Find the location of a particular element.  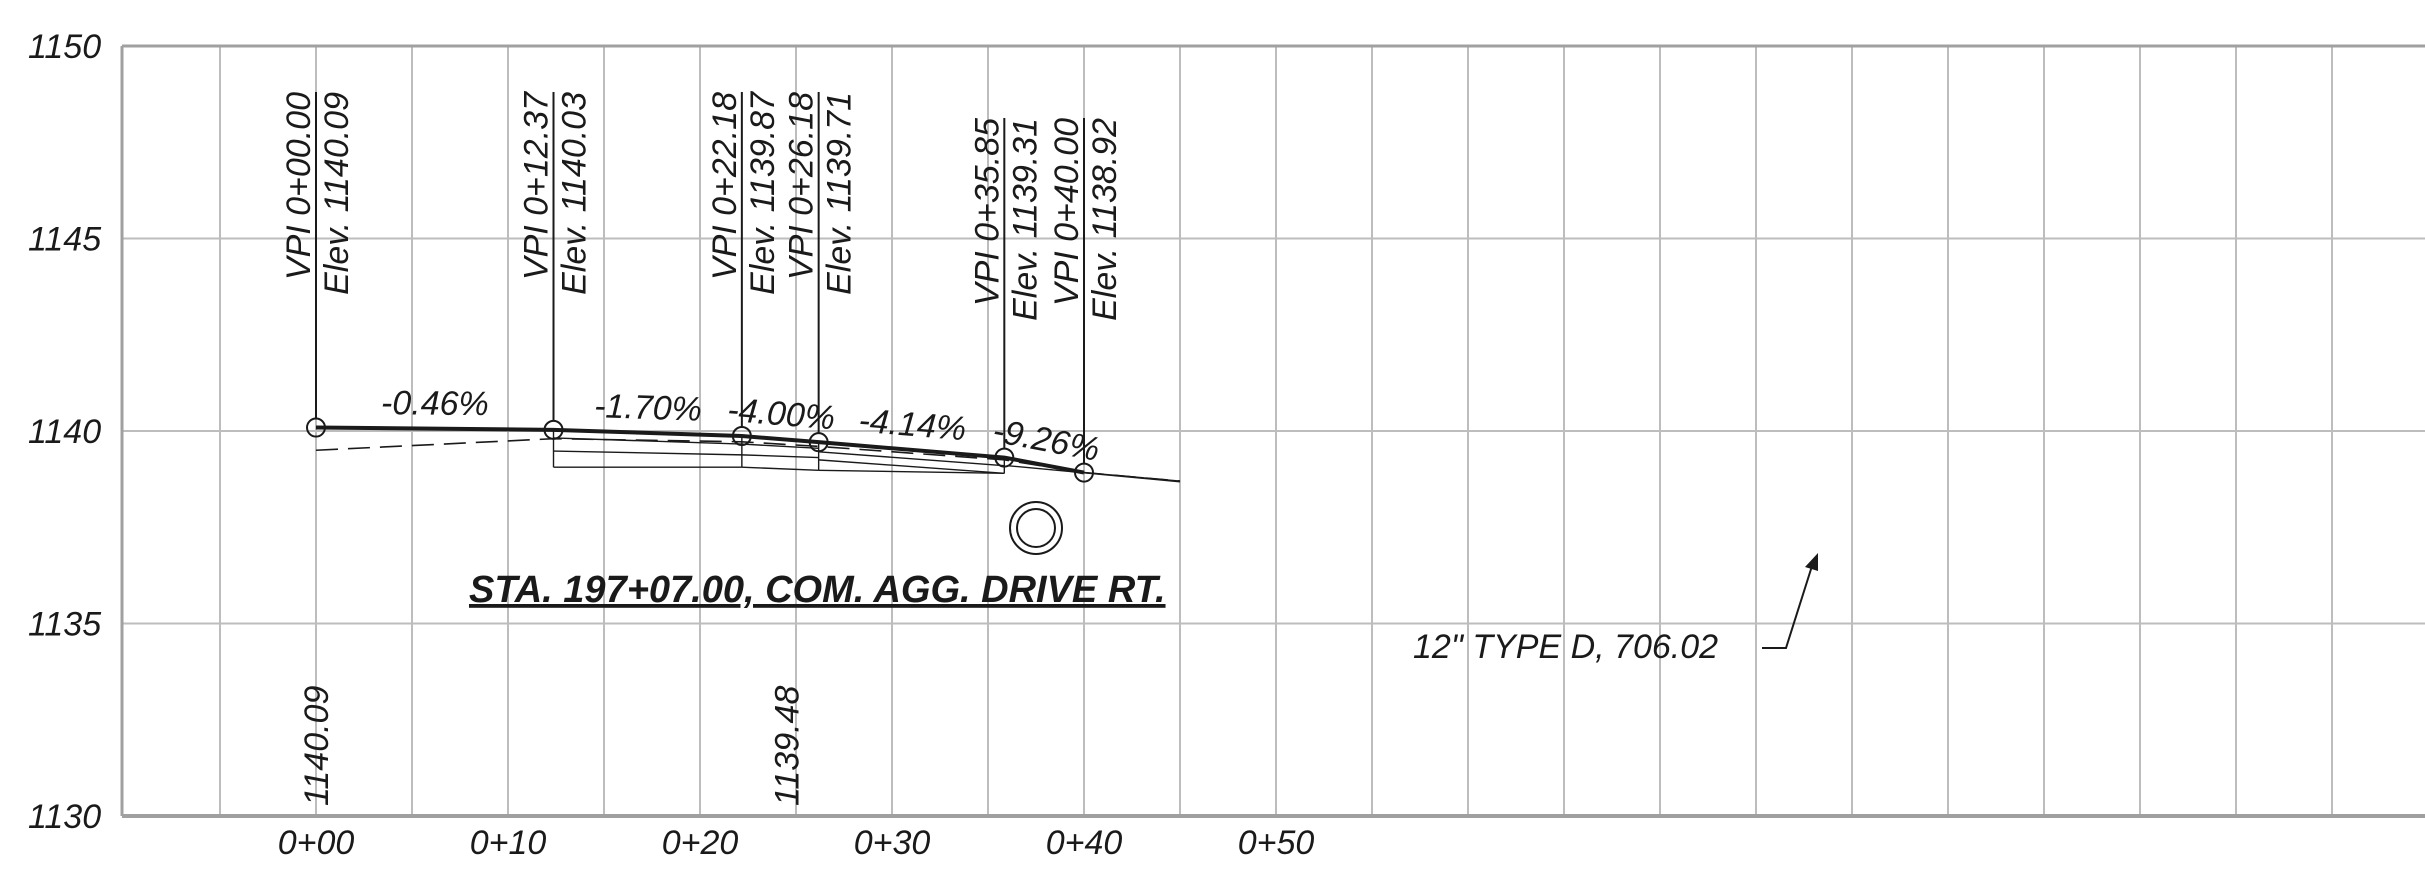

pipe-outer-circle is located at coordinates (1036, 528).